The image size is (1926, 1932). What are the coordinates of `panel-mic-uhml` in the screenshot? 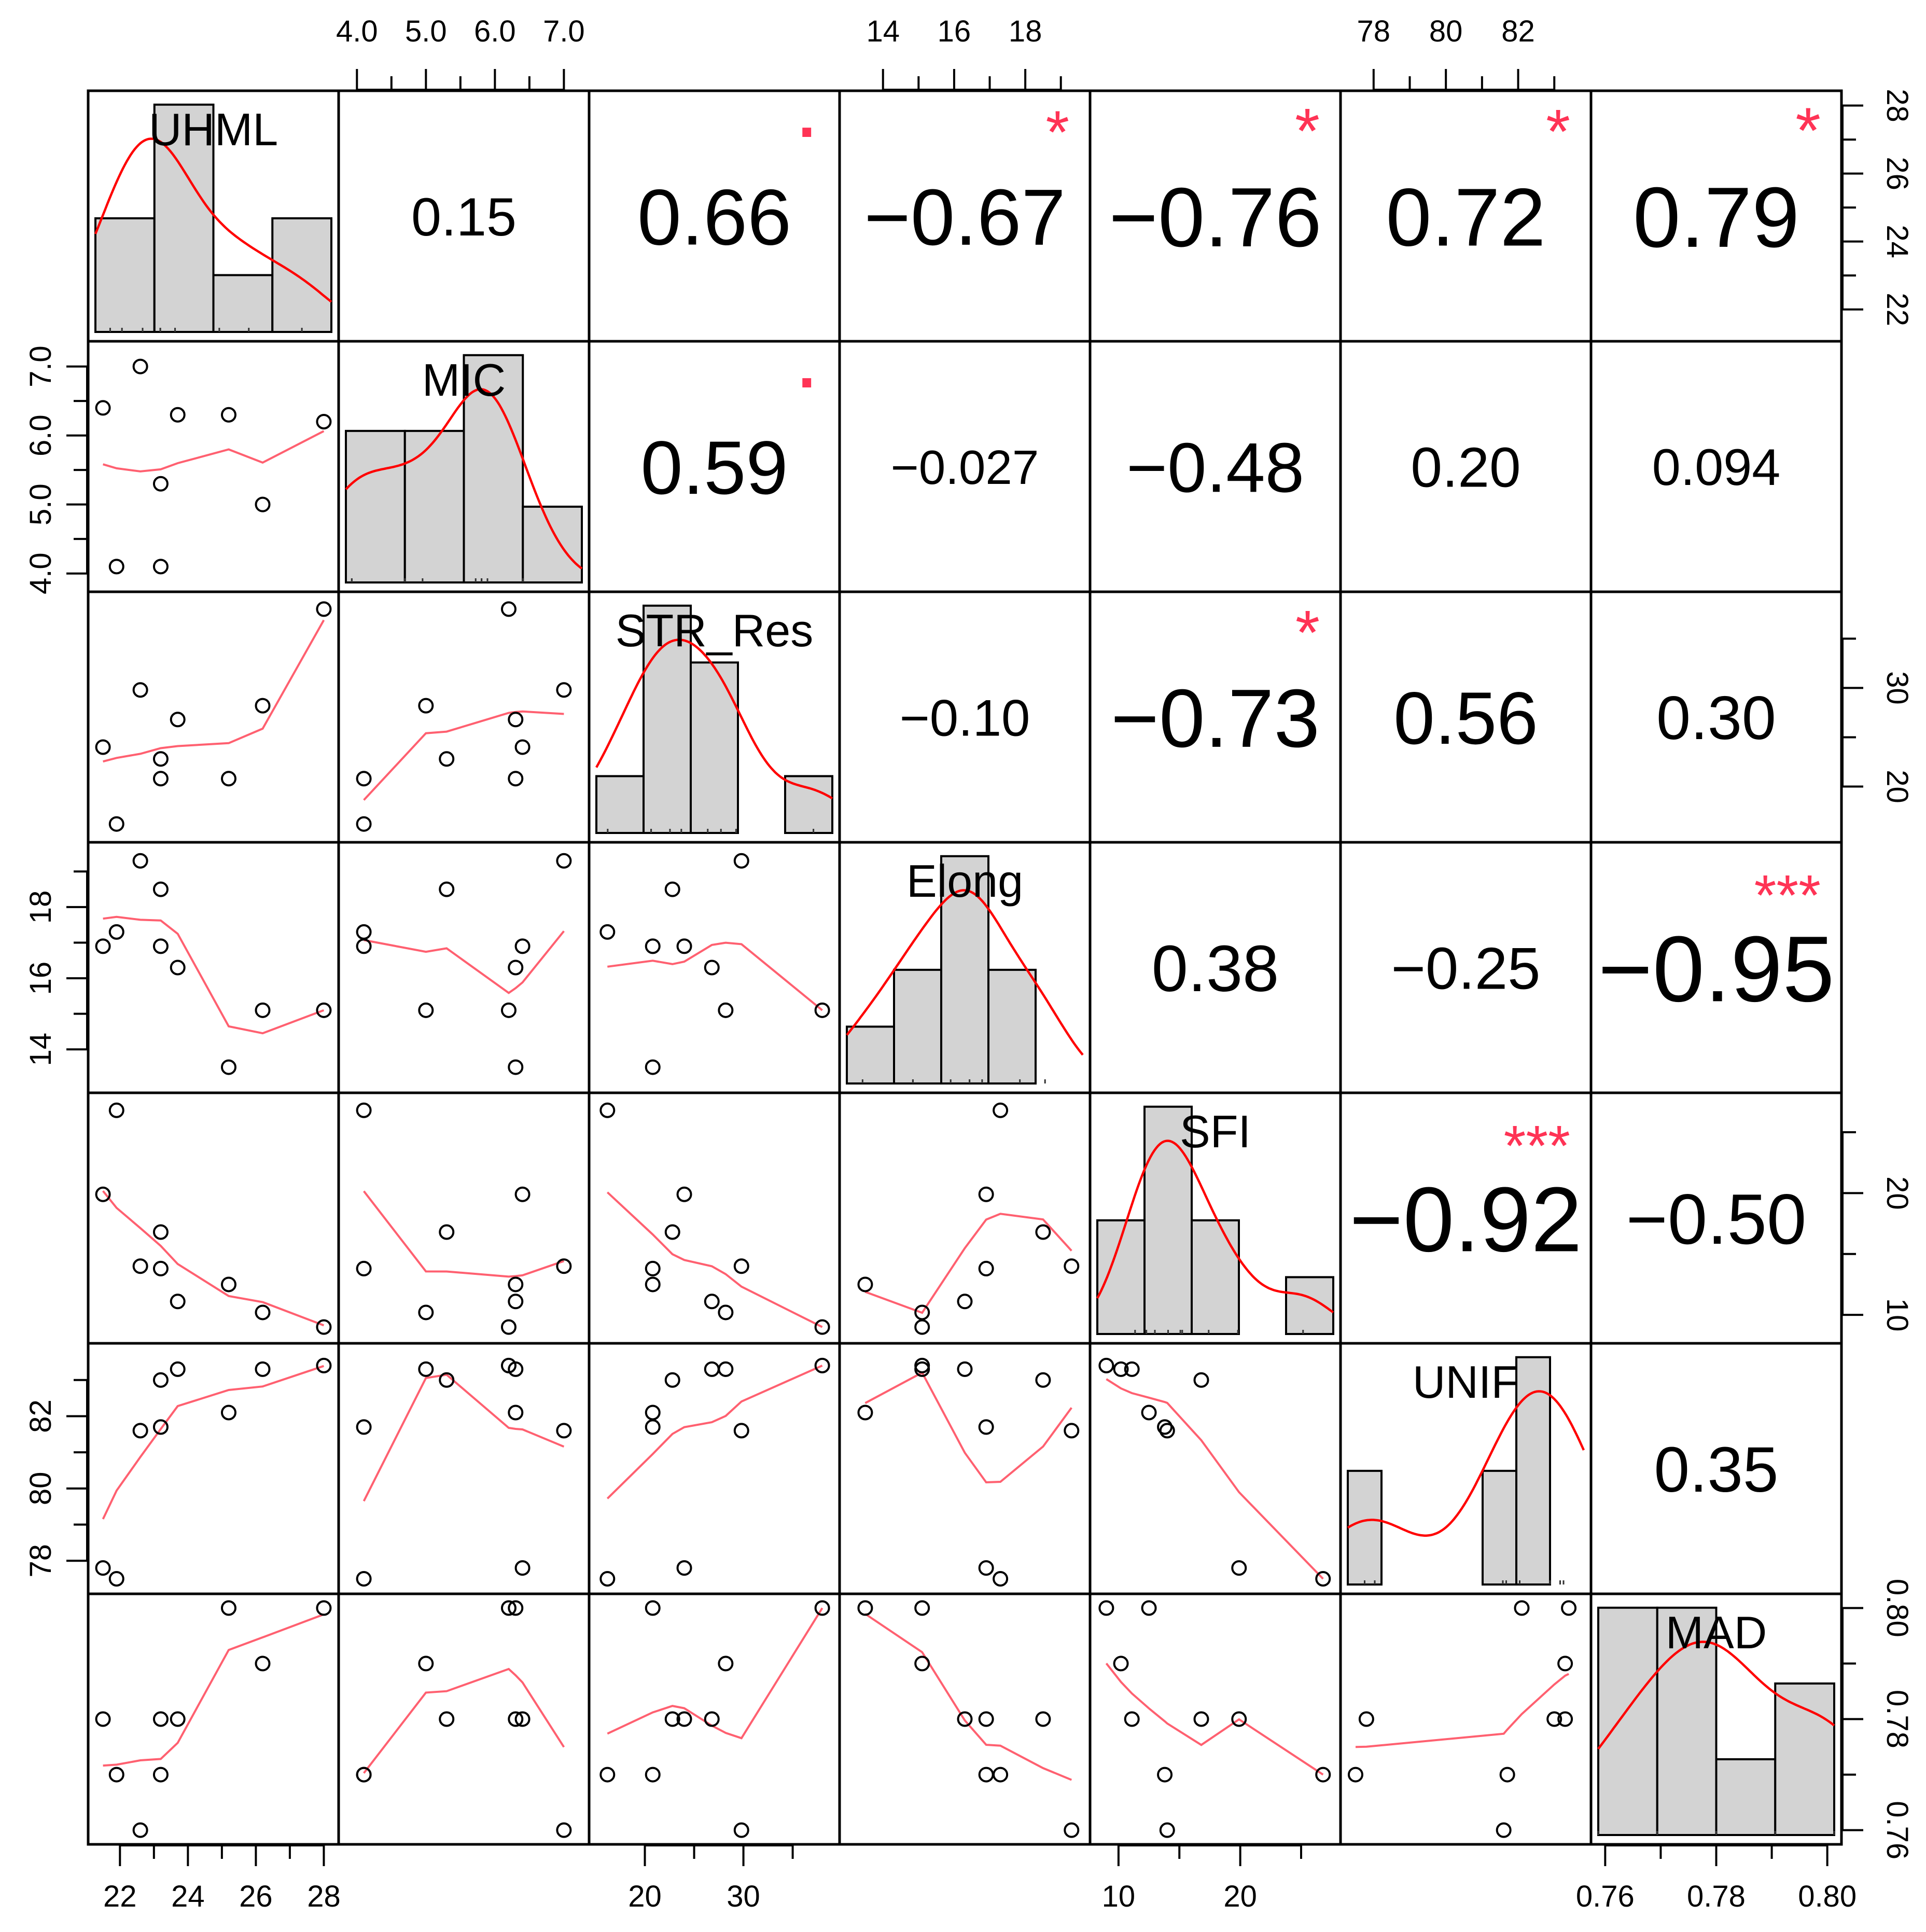 It's located at (213, 466).